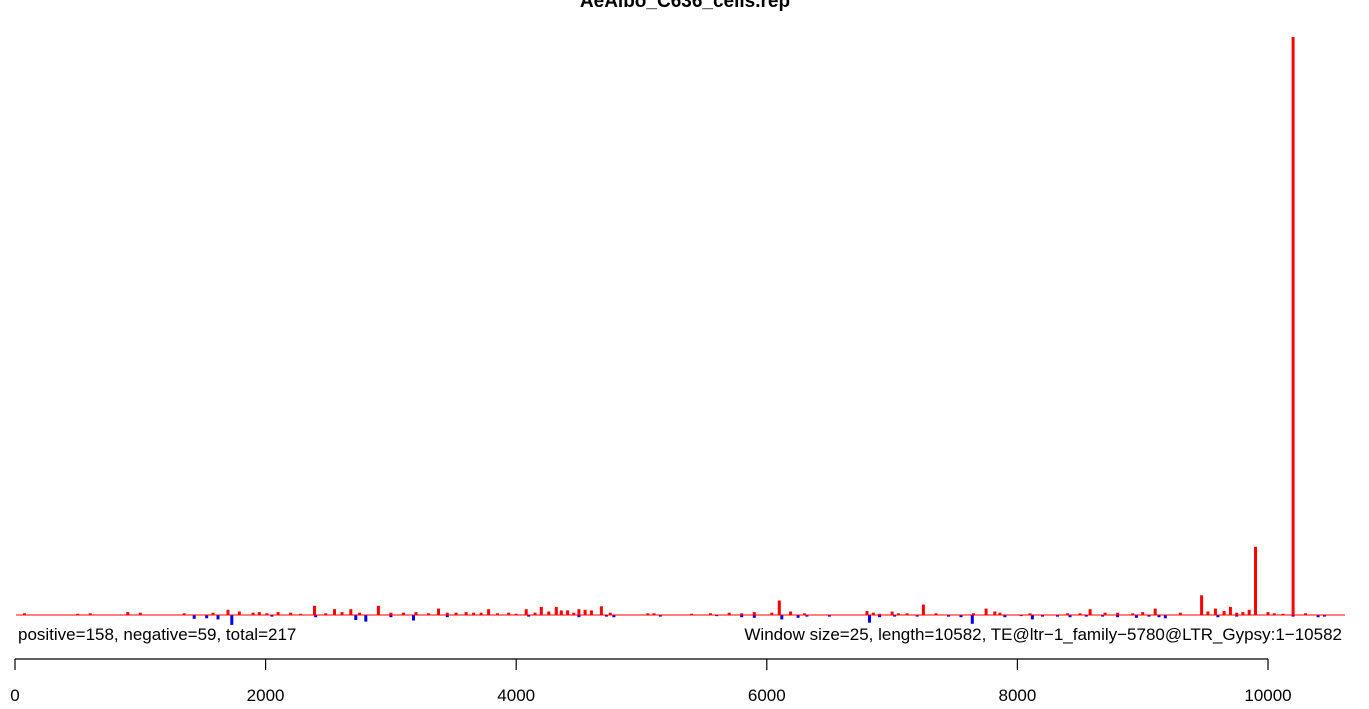 This screenshot has height=709, width=1369. I want to click on x-tick-label: 6000, so click(767, 695).